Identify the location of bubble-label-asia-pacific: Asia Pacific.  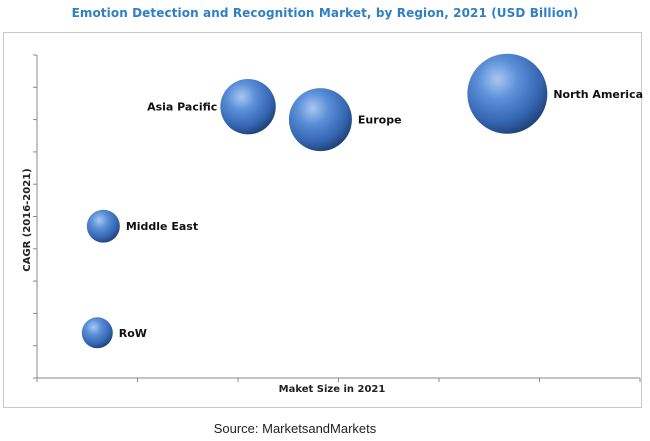
(182, 107).